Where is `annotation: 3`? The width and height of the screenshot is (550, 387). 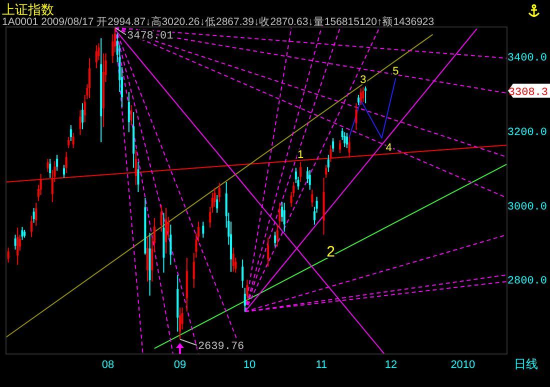 annotation: 3 is located at coordinates (363, 80).